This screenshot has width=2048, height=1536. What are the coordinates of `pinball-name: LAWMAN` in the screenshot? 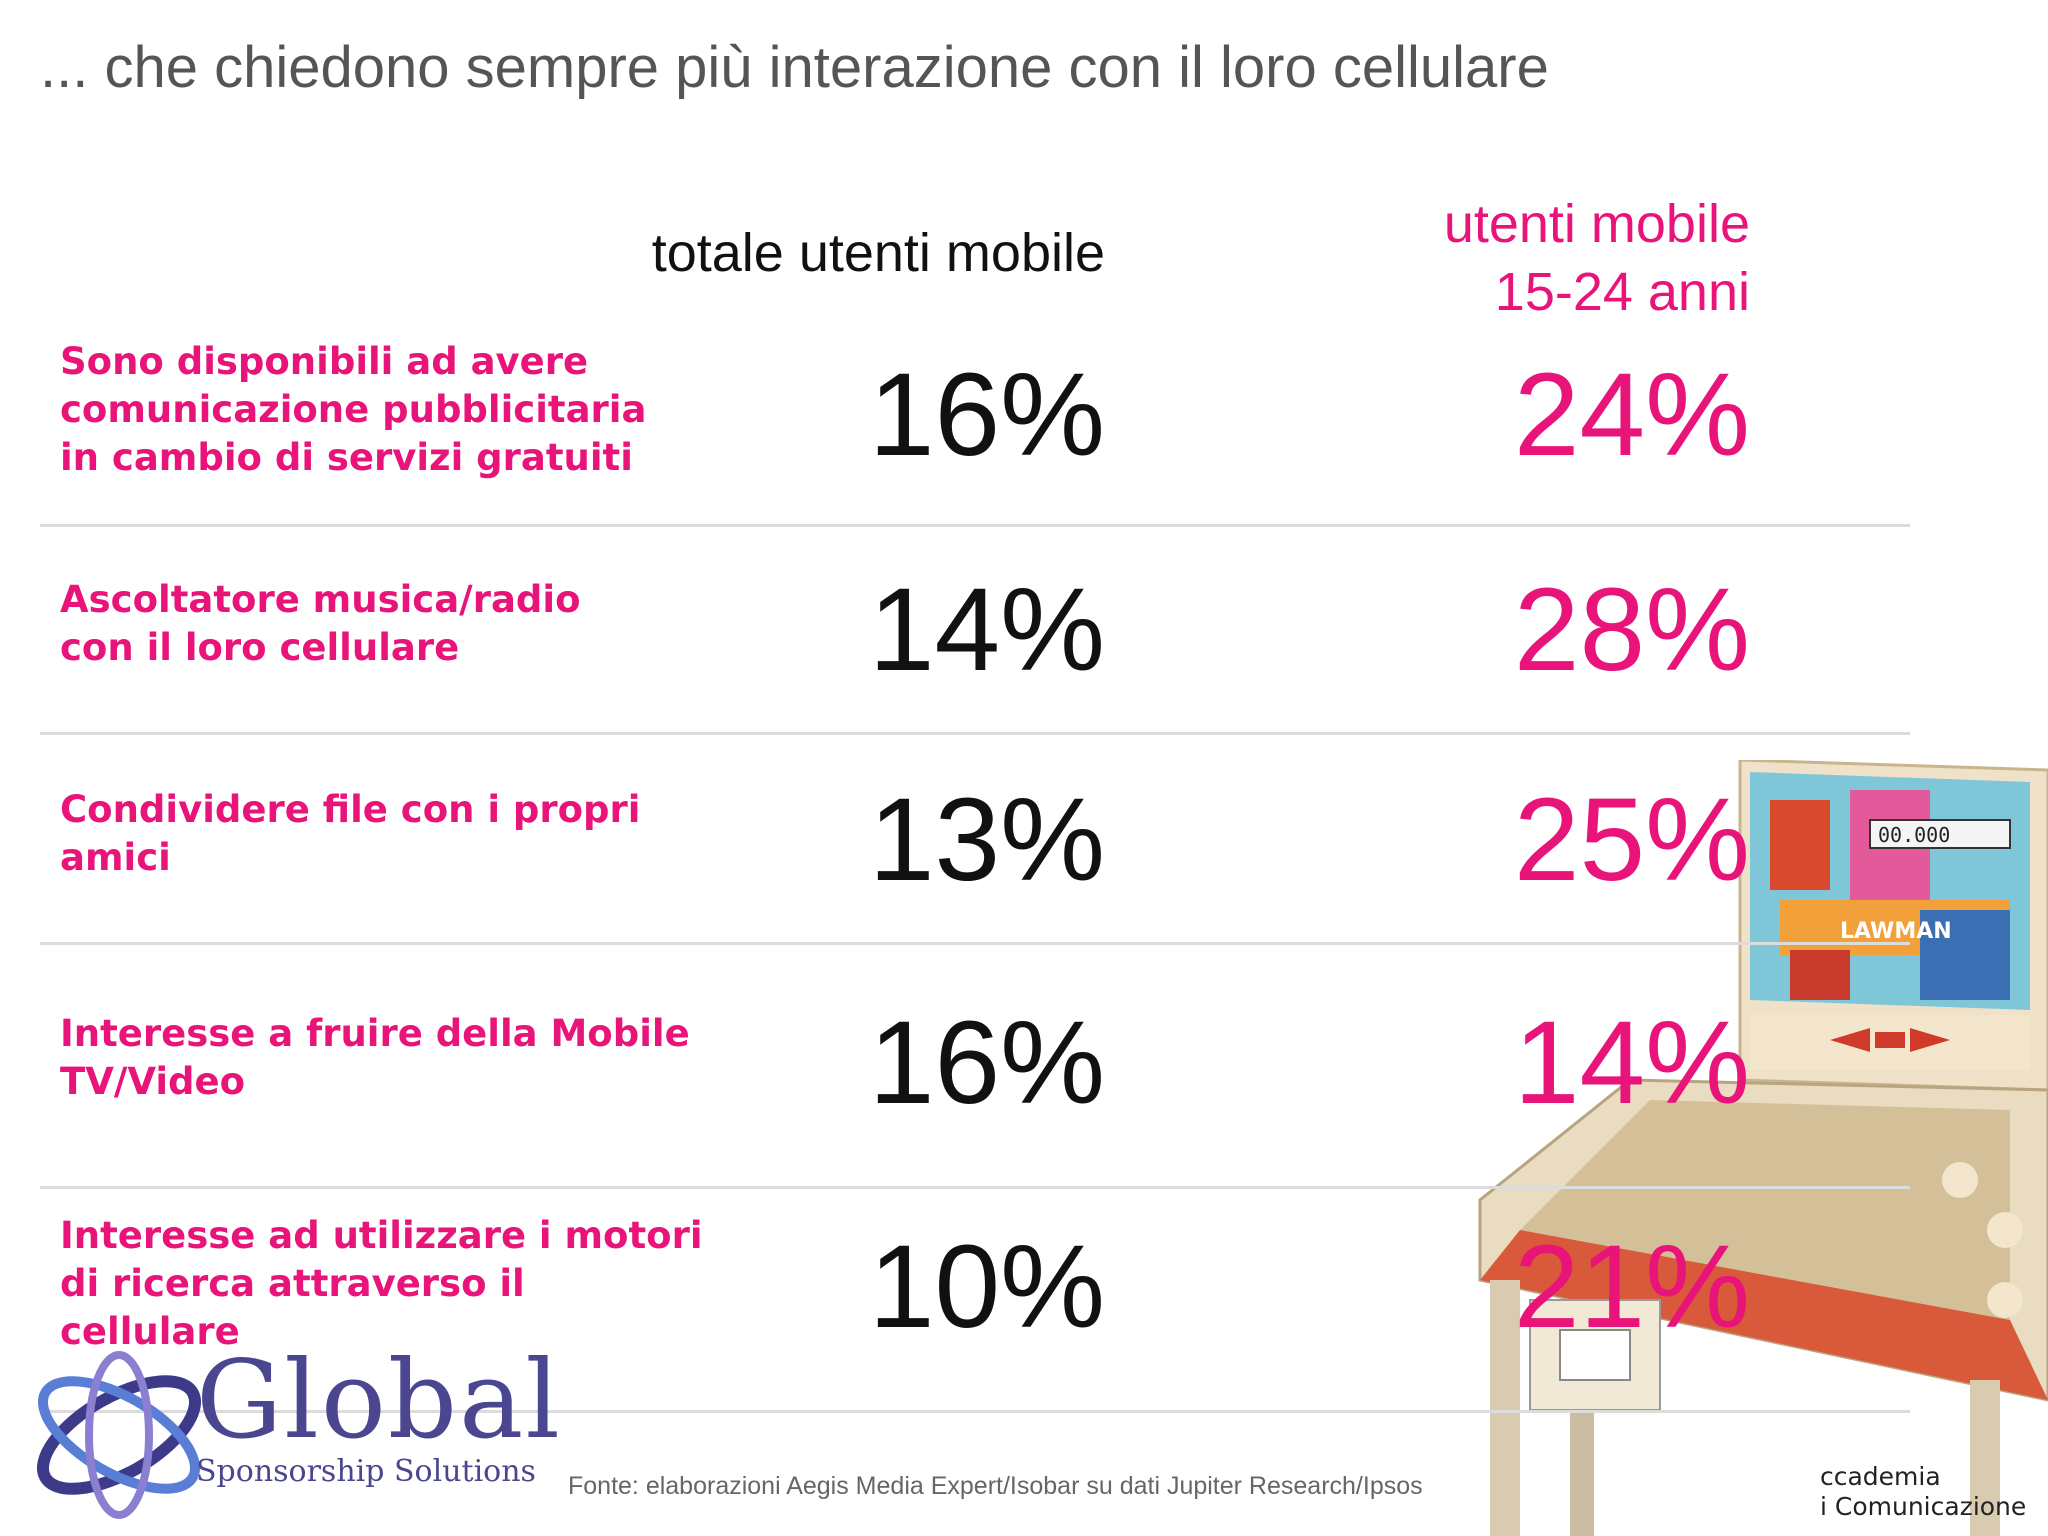 It's located at (1896, 931).